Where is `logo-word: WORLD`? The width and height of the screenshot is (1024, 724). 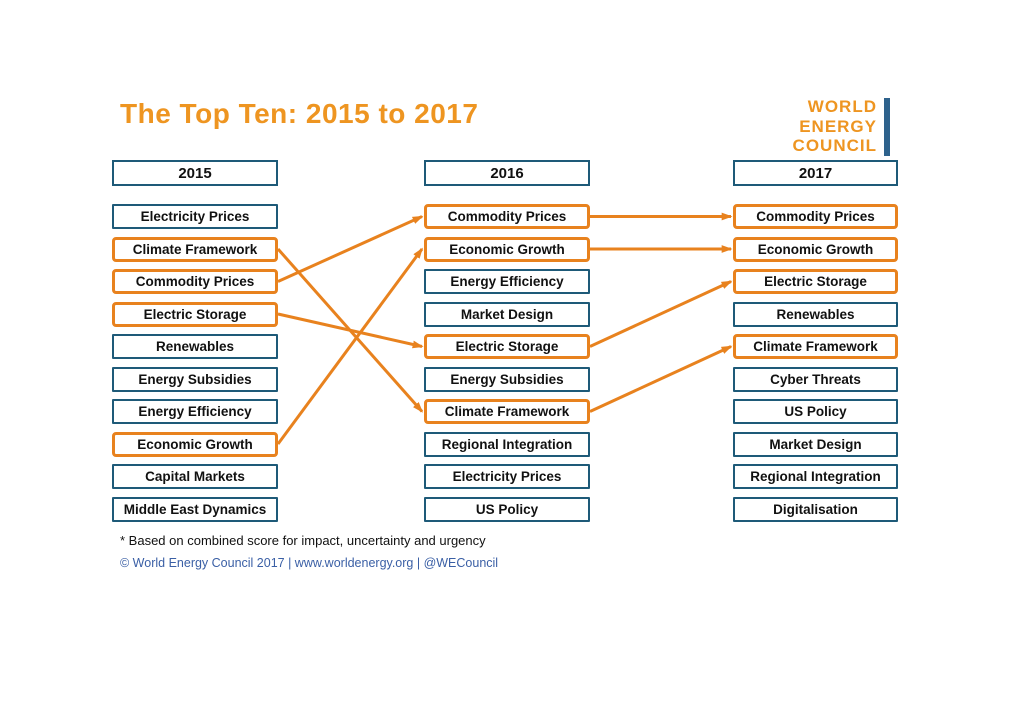
logo-word: WORLD is located at coordinates (842, 106).